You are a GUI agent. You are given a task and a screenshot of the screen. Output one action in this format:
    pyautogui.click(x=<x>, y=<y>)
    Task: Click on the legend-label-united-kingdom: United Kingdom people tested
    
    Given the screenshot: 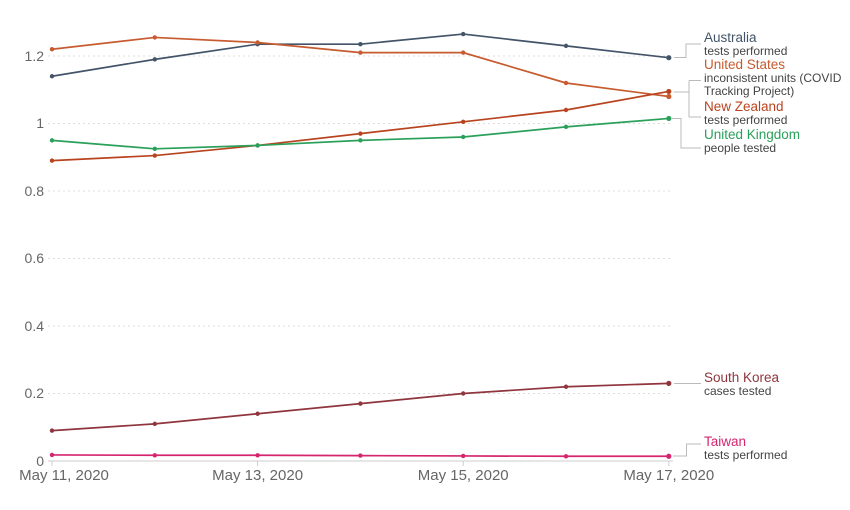 What is the action you would take?
    pyautogui.click(x=777, y=141)
    